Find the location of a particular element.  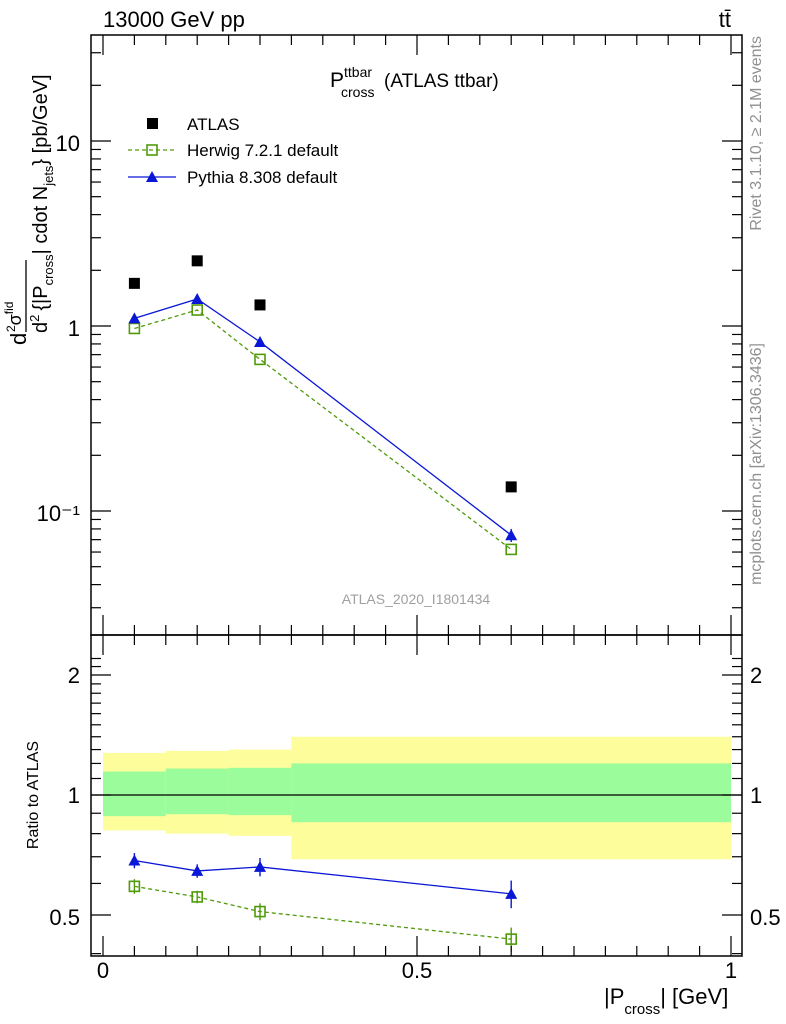

y-axis-label: d 2σfid d2{|Pcross| cdot Njets} [pb/GeV] is located at coordinates (29, 209).